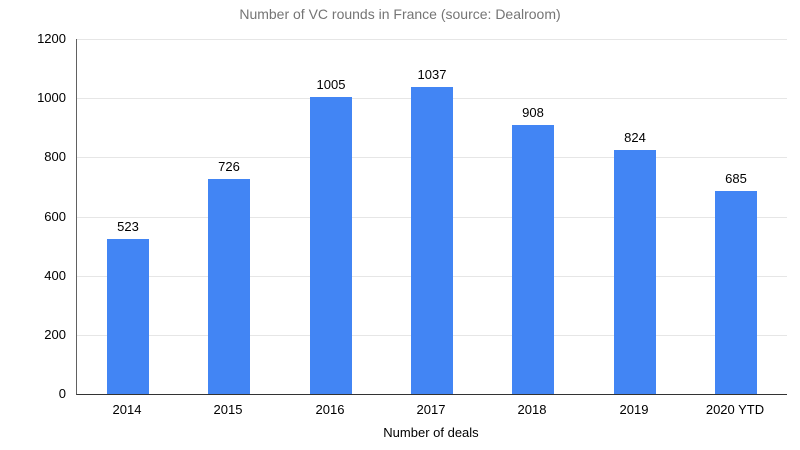  I want to click on y-tick-label: 200, so click(55, 334).